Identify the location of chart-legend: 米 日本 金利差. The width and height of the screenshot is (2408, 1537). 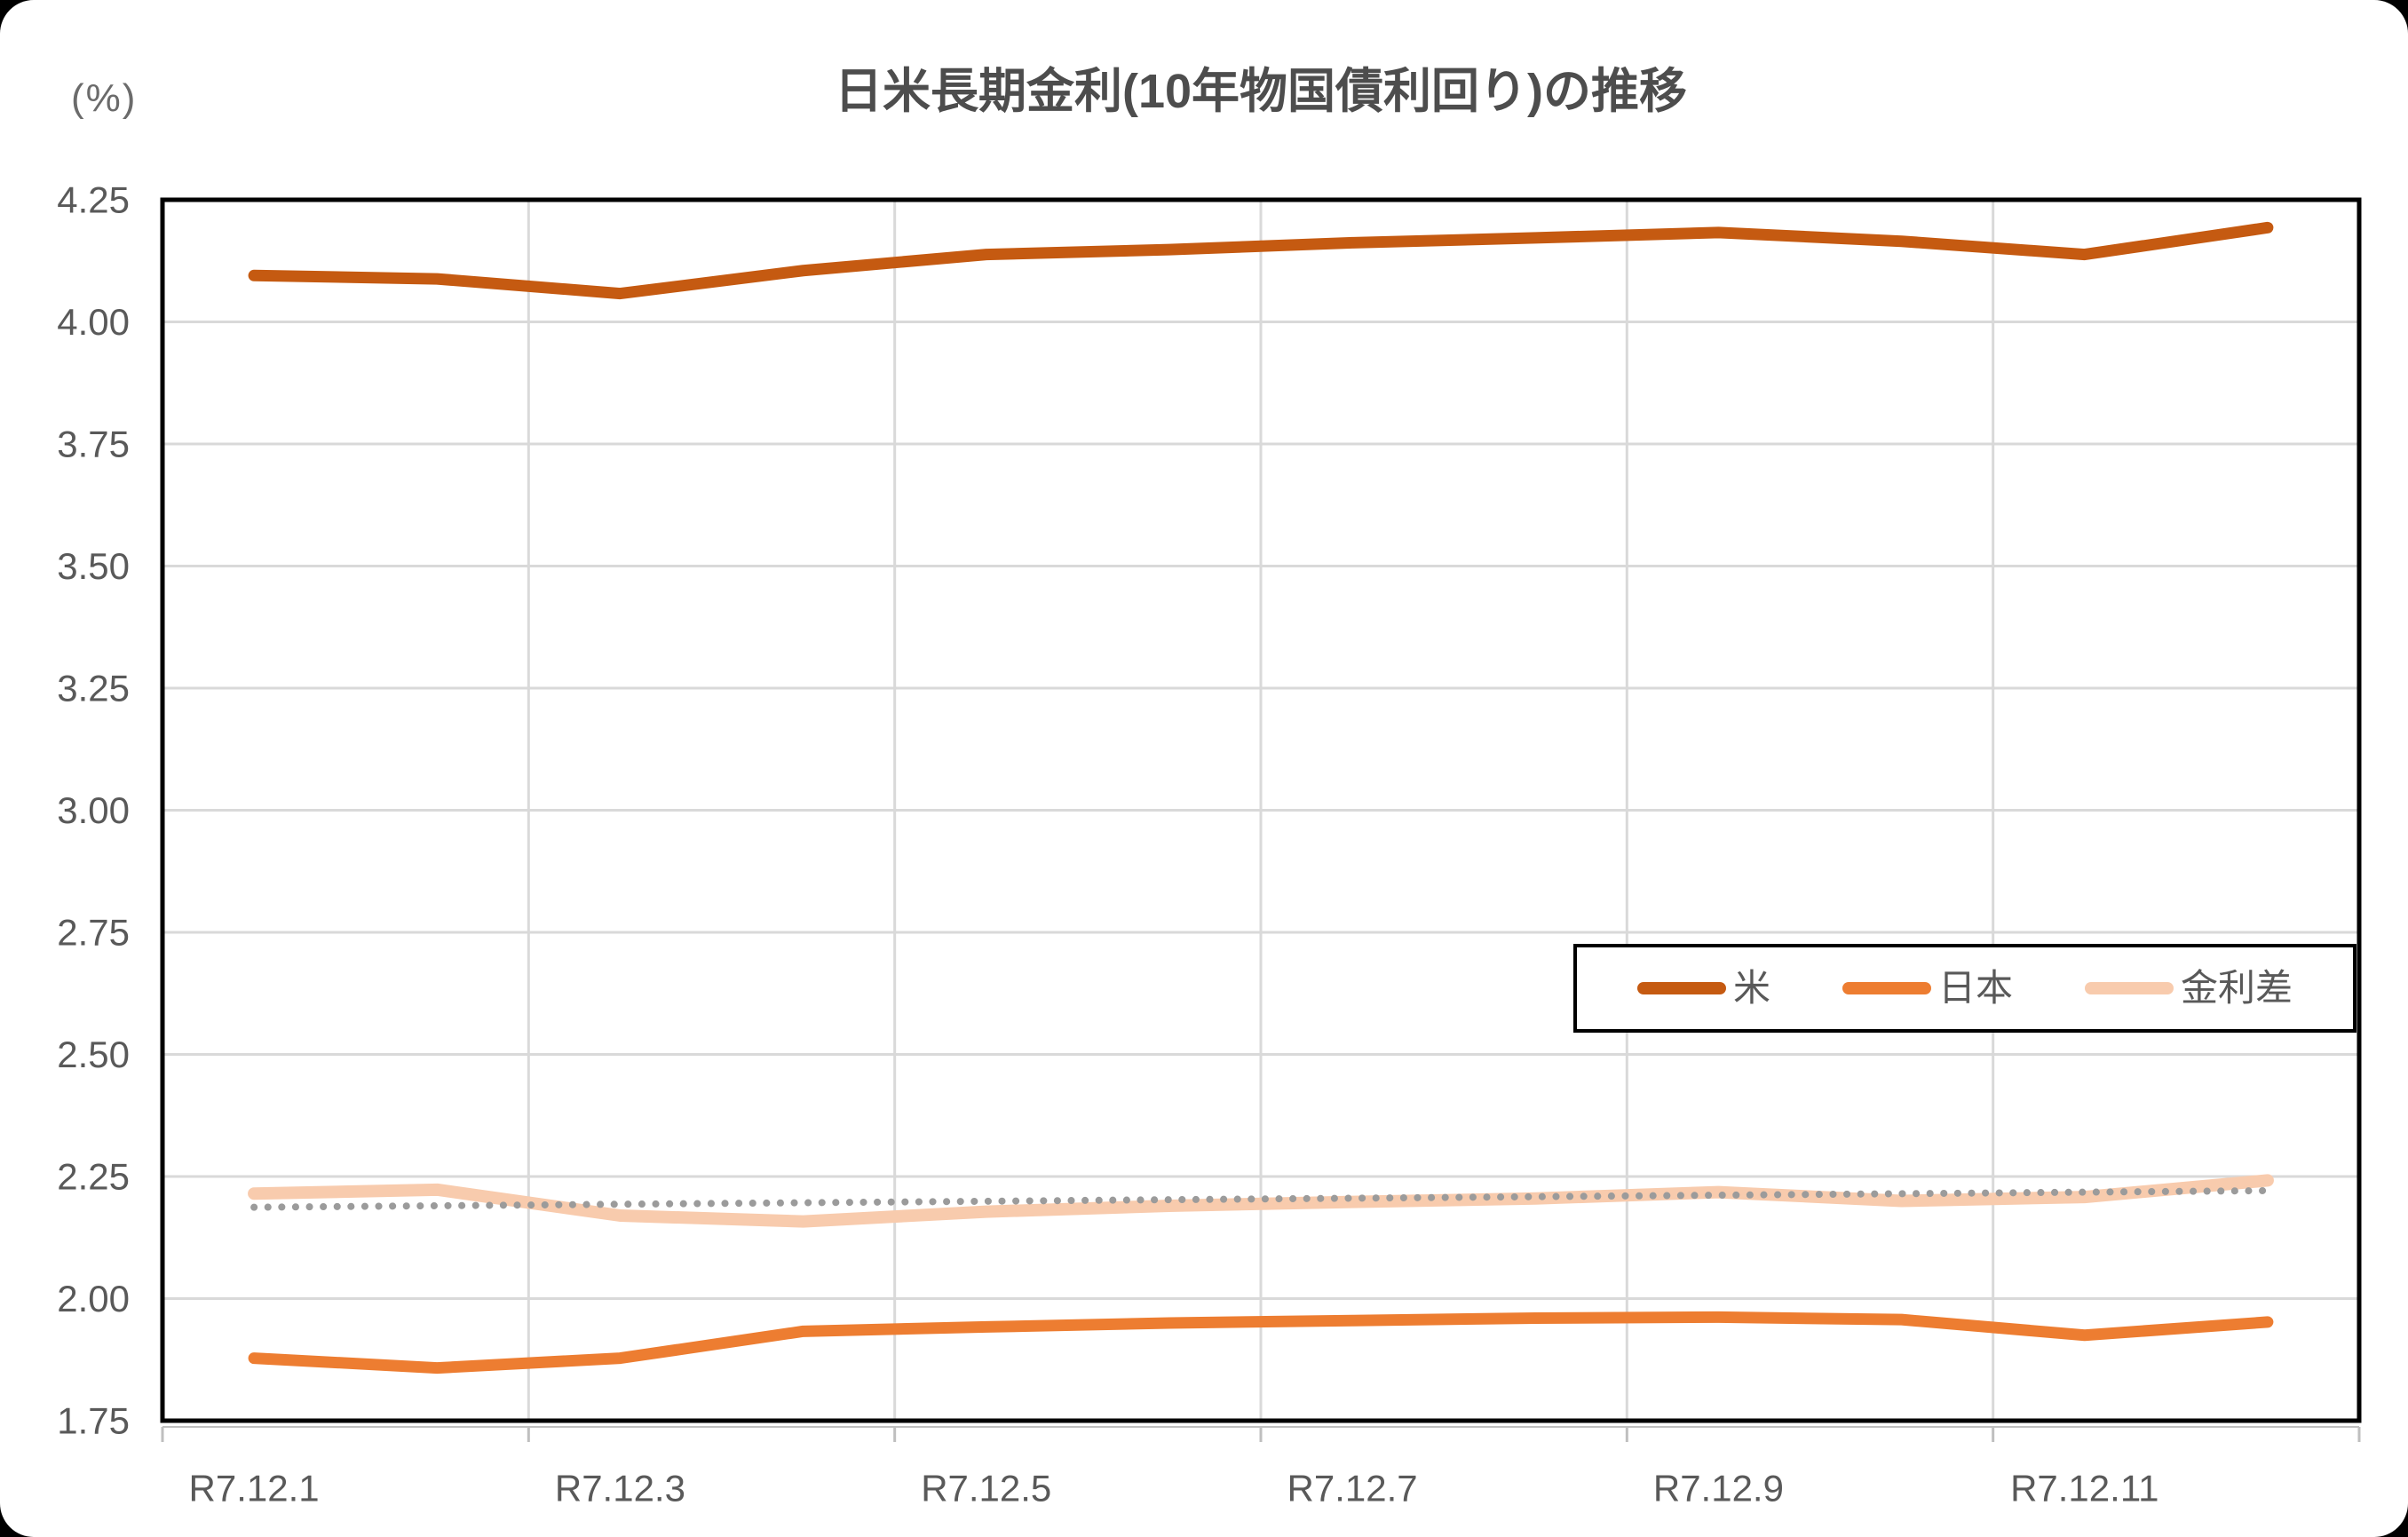
(1965, 989).